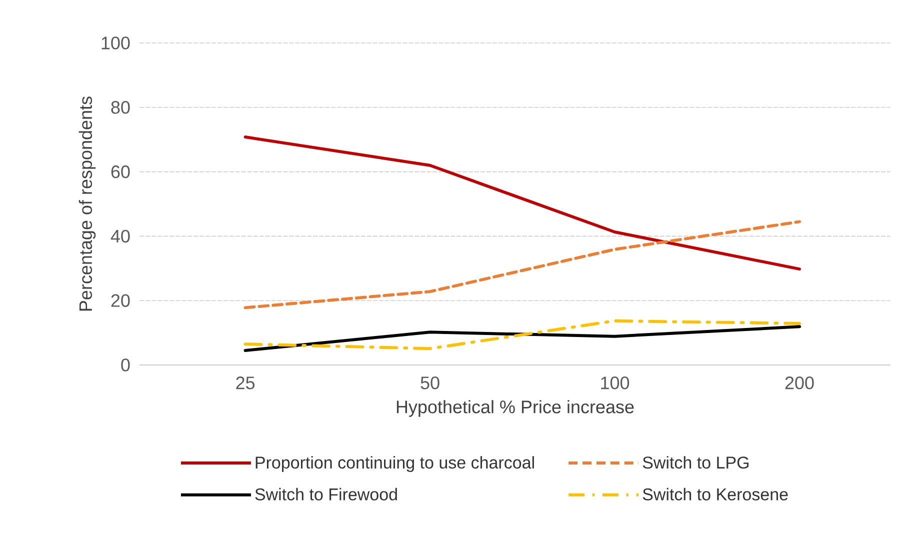 The width and height of the screenshot is (913, 556). I want to click on y-tick-label: 60, so click(120, 171).